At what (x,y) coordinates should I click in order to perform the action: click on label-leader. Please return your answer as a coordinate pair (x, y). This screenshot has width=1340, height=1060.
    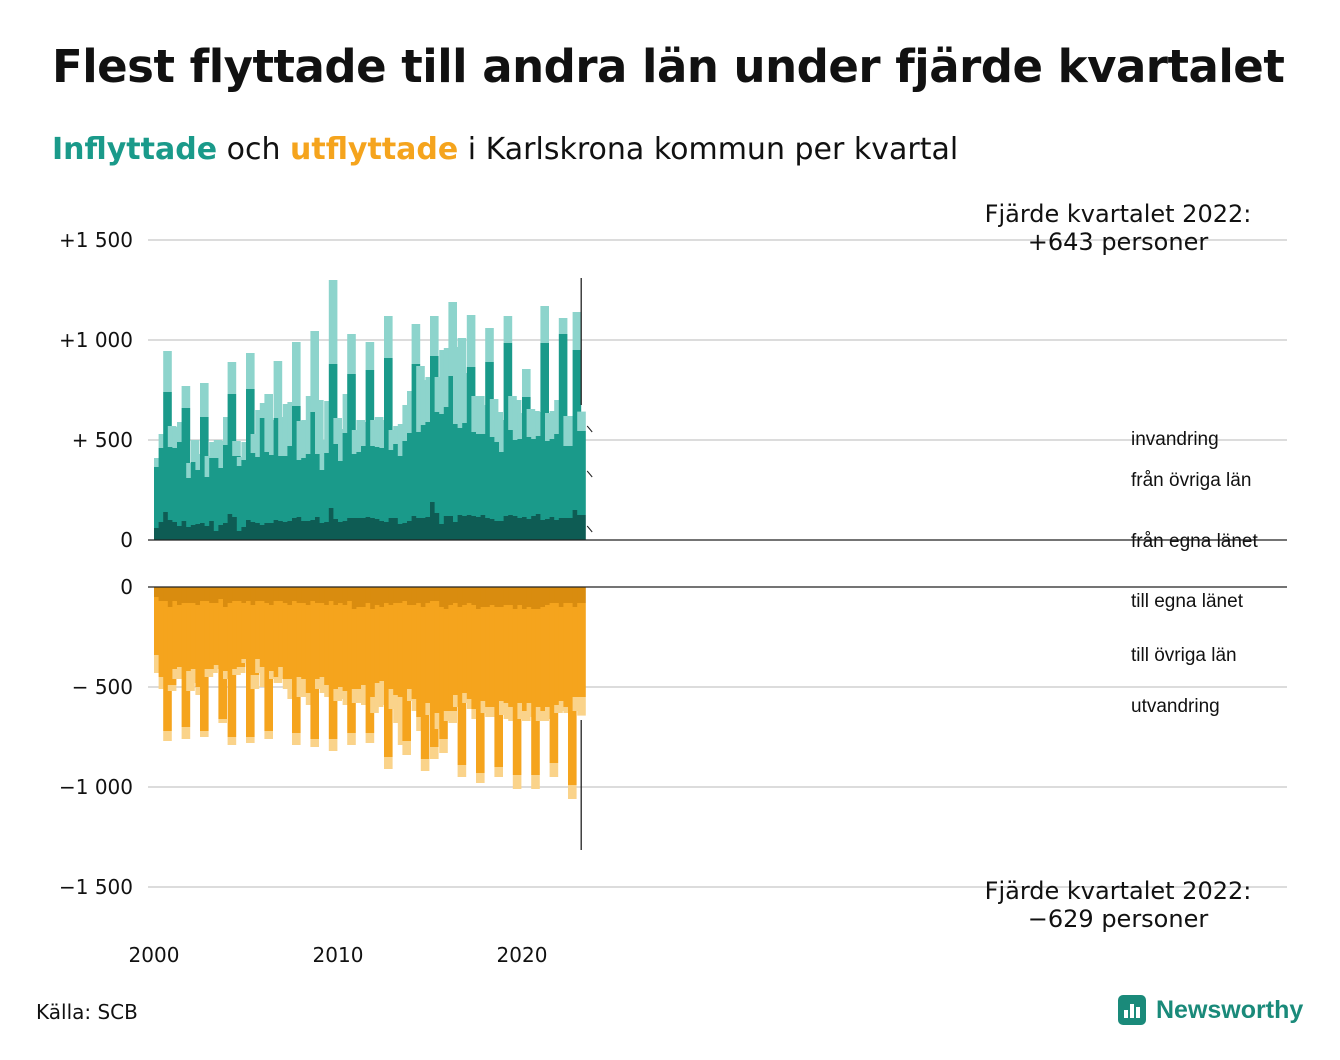
    Looking at the image, I should click on (589, 474).